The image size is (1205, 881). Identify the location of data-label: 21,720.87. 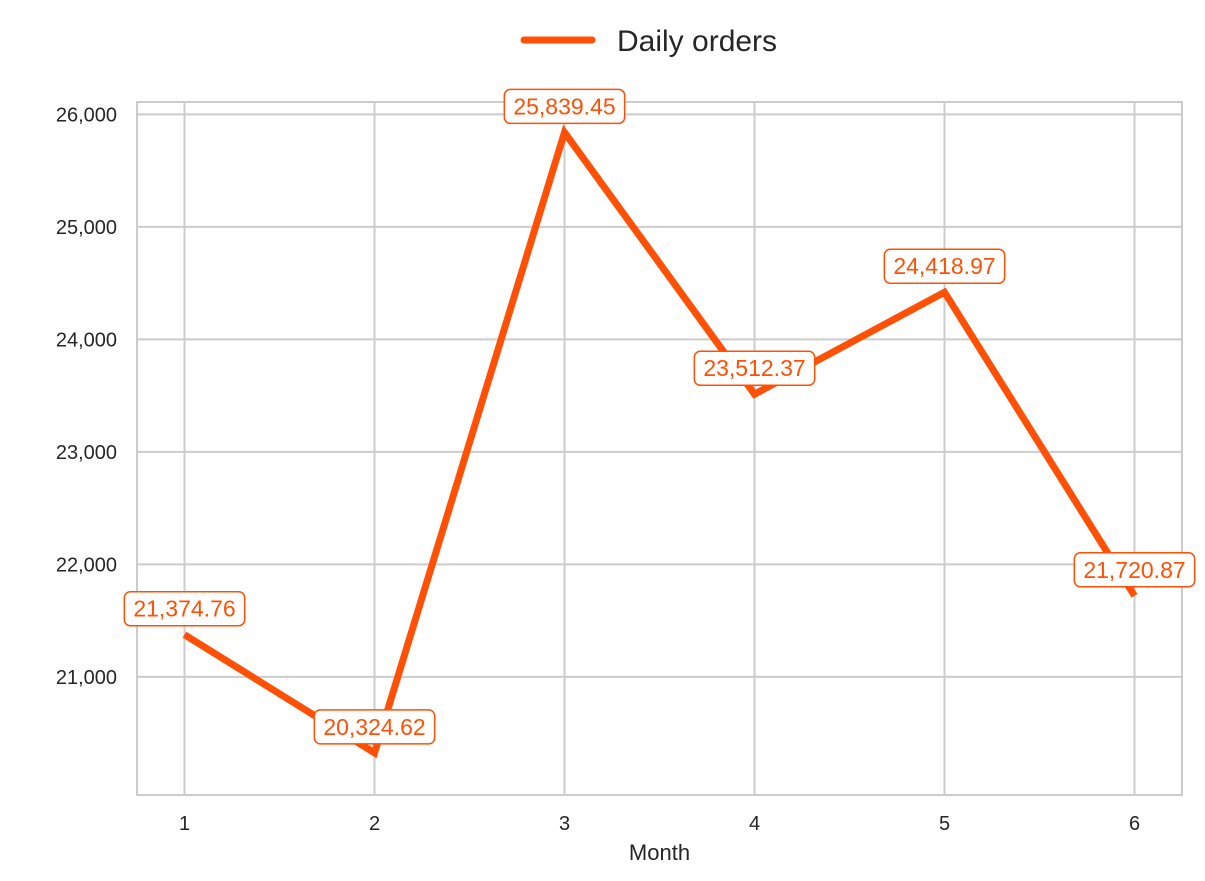
(1134, 570).